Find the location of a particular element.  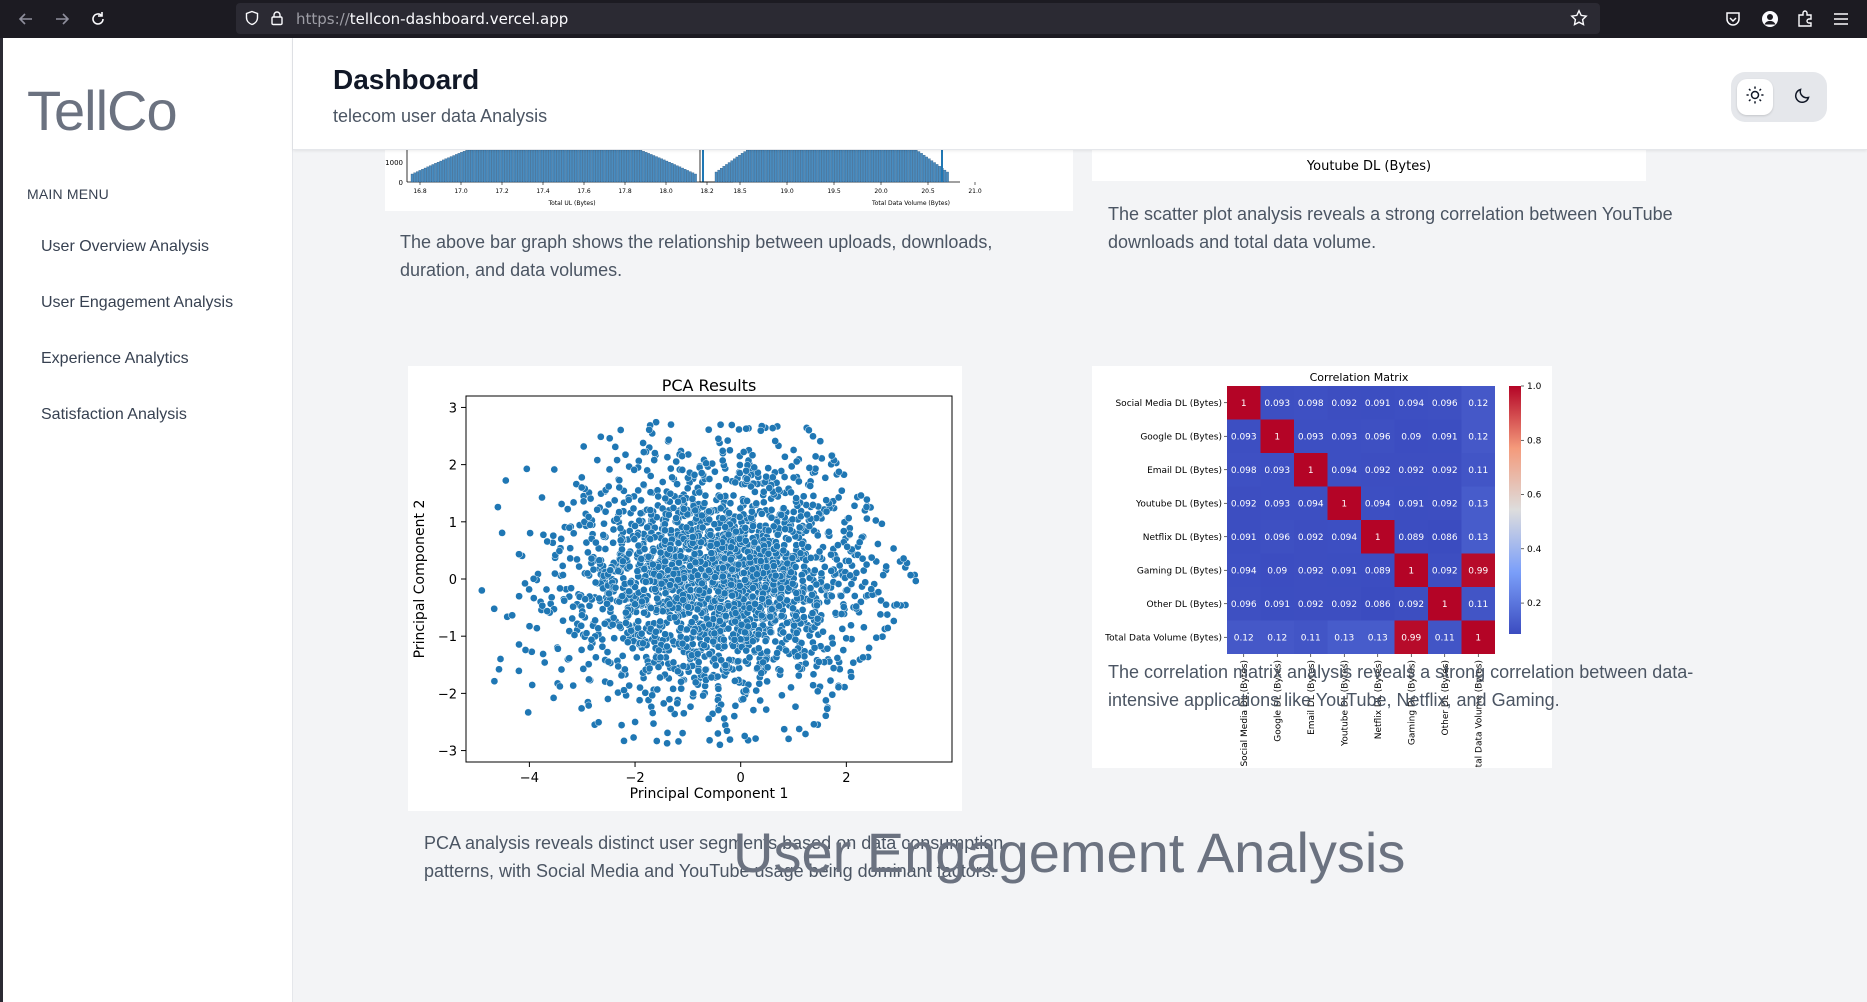

light-theme-button is located at coordinates (1755, 97).